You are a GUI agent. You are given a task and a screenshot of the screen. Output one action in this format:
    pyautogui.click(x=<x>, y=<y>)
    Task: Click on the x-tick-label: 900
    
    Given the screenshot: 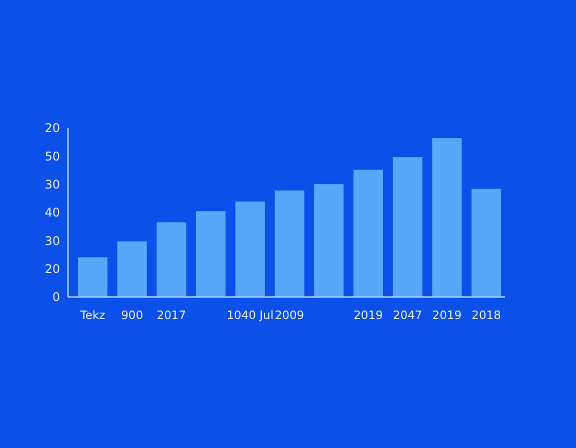 What is the action you would take?
    pyautogui.click(x=132, y=315)
    